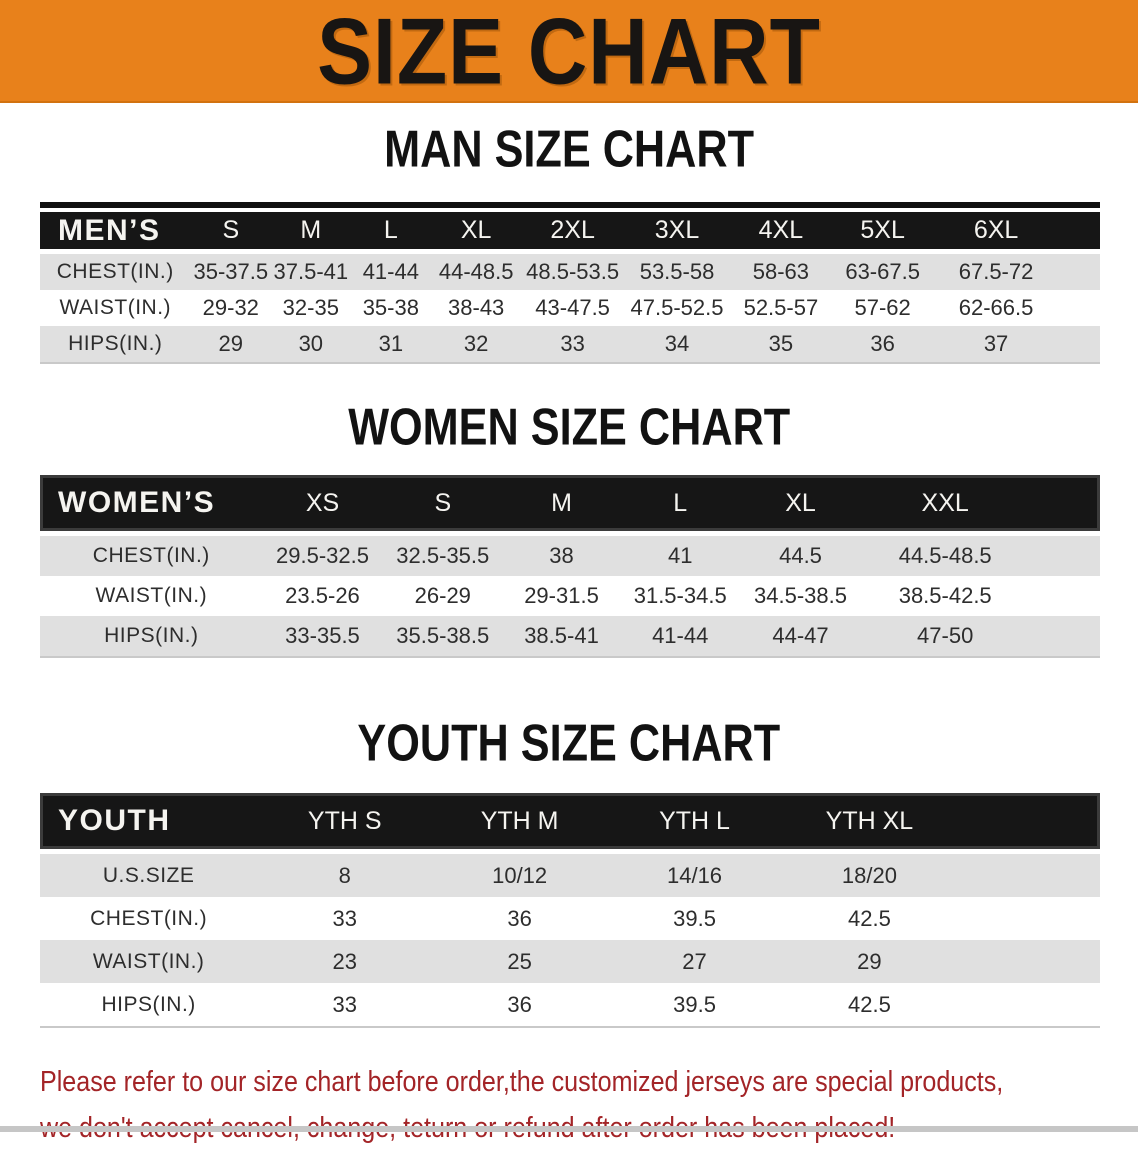 The image size is (1138, 1151). What do you see at coordinates (570, 875) in the screenshot?
I see `measurement-row: U.S.SIZE 8 10/12 14/16 18/20` at bounding box center [570, 875].